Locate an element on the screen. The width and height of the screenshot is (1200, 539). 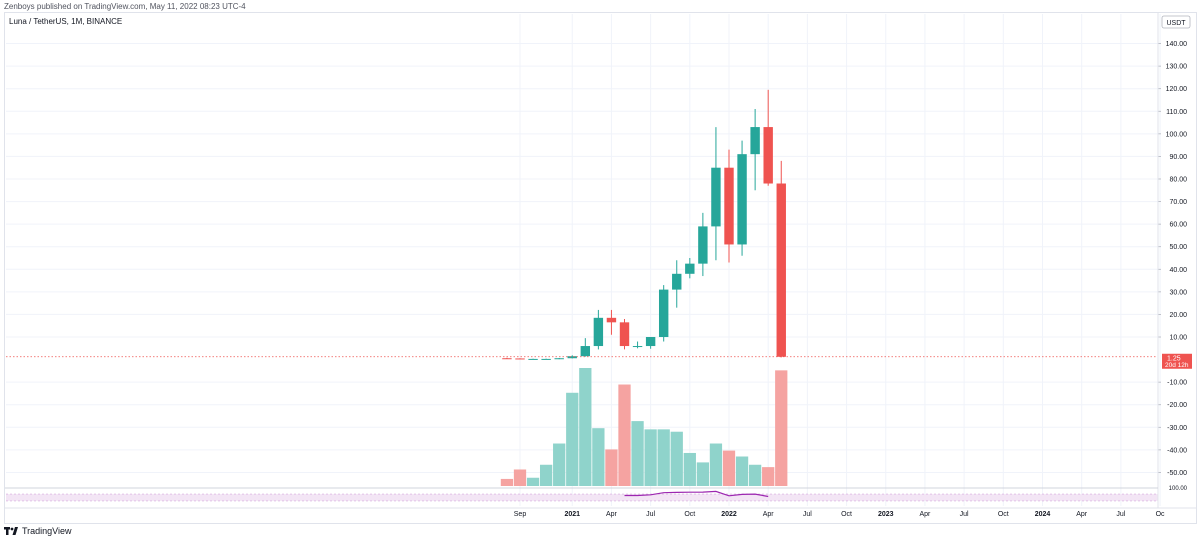
y-tick-label: 10.00 is located at coordinates (1178, 338).